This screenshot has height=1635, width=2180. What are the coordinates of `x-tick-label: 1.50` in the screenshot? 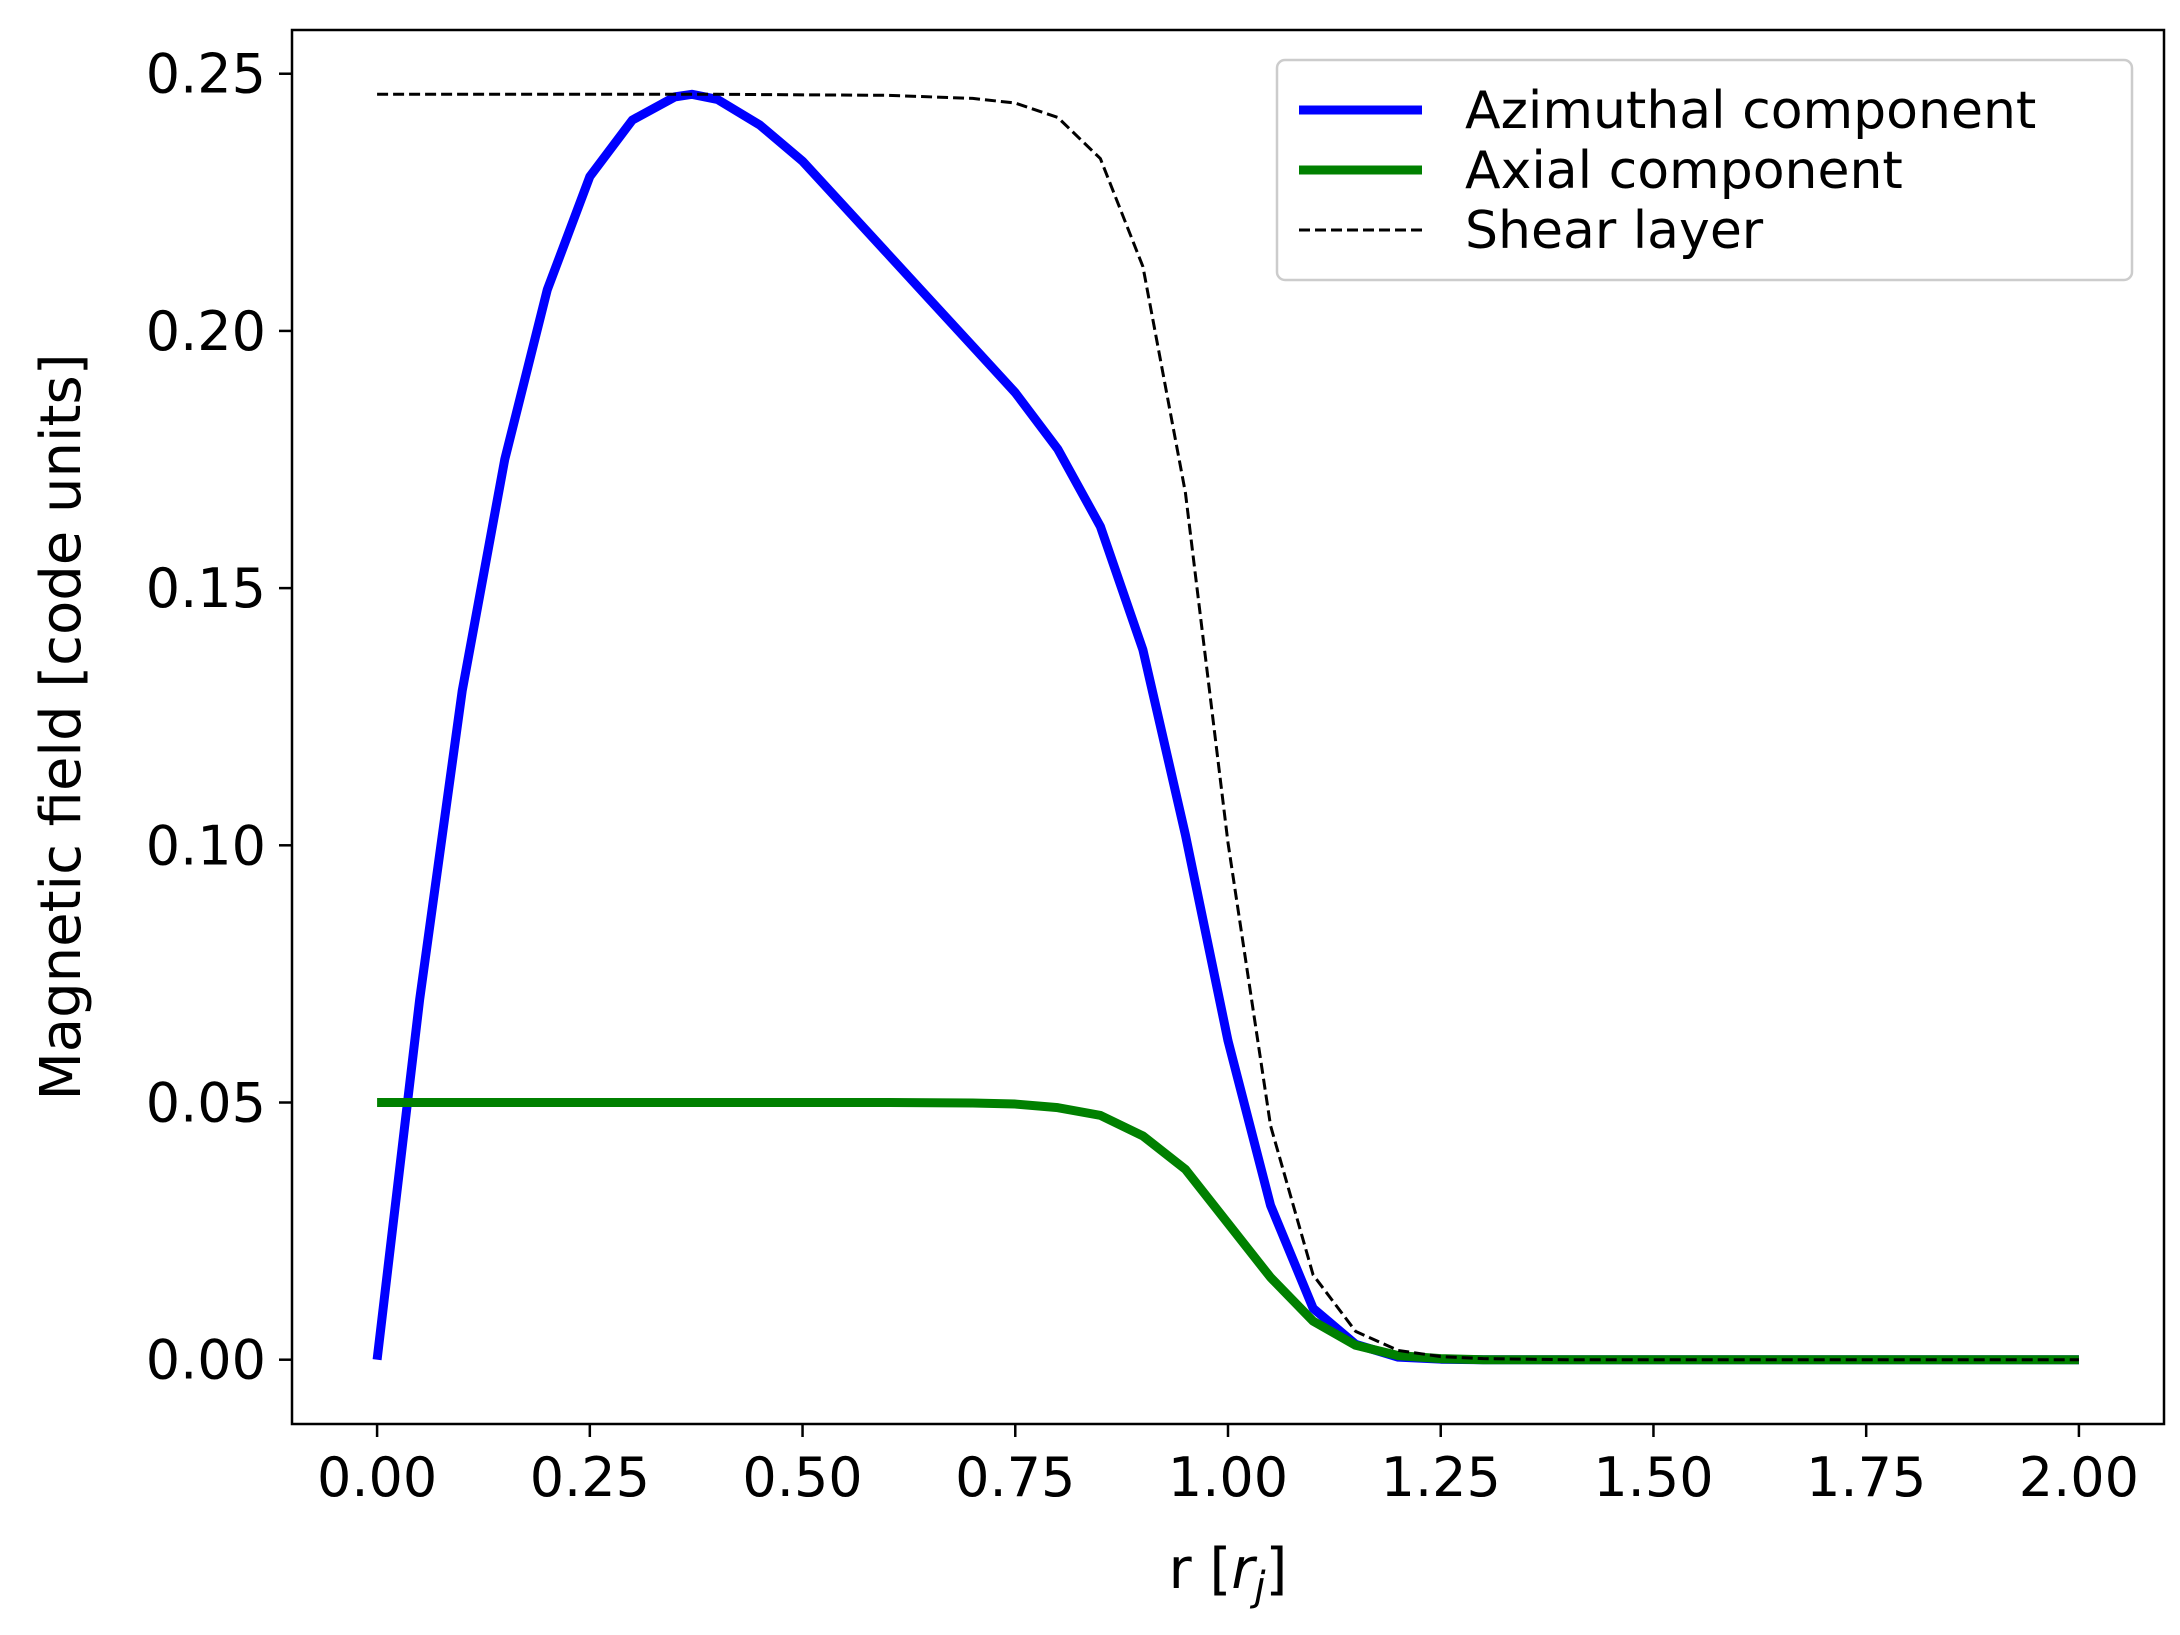 It's located at (1653, 1477).